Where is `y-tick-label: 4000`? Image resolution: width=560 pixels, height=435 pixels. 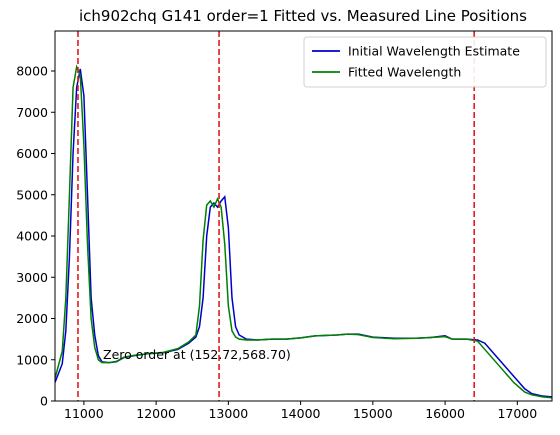 y-tick-label: 4000 is located at coordinates (32, 236).